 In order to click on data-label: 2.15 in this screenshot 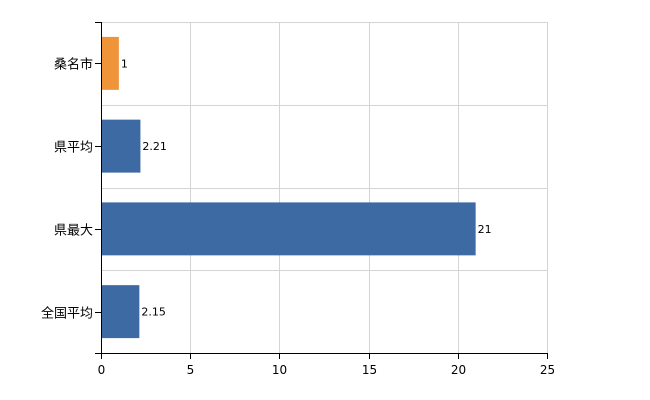, I will do `click(153, 312)`.